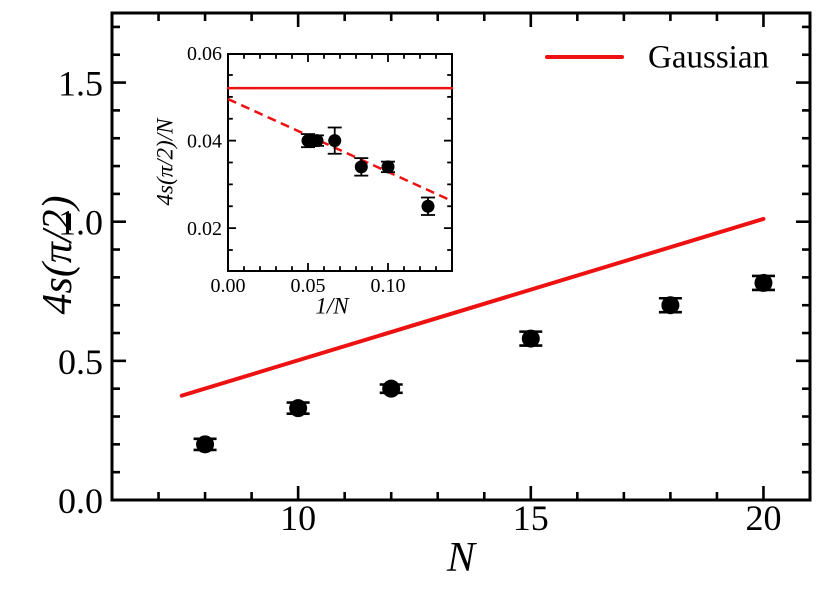 The width and height of the screenshot is (824, 600). I want to click on inset-frame, so click(340, 162).